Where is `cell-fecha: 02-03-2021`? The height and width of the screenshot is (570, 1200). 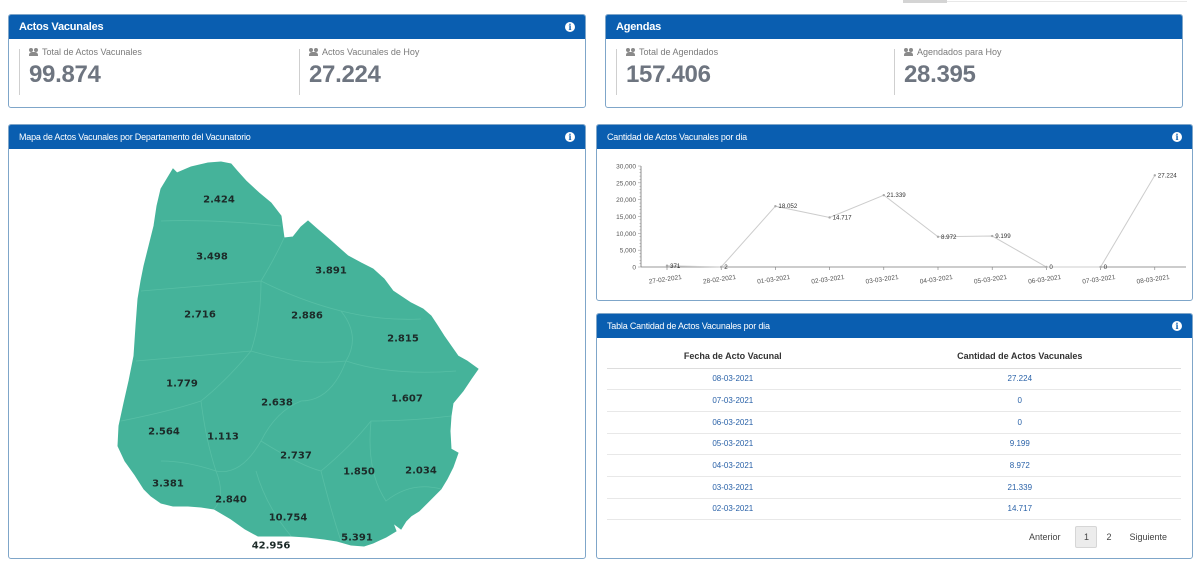
cell-fecha: 02-03-2021 is located at coordinates (733, 509).